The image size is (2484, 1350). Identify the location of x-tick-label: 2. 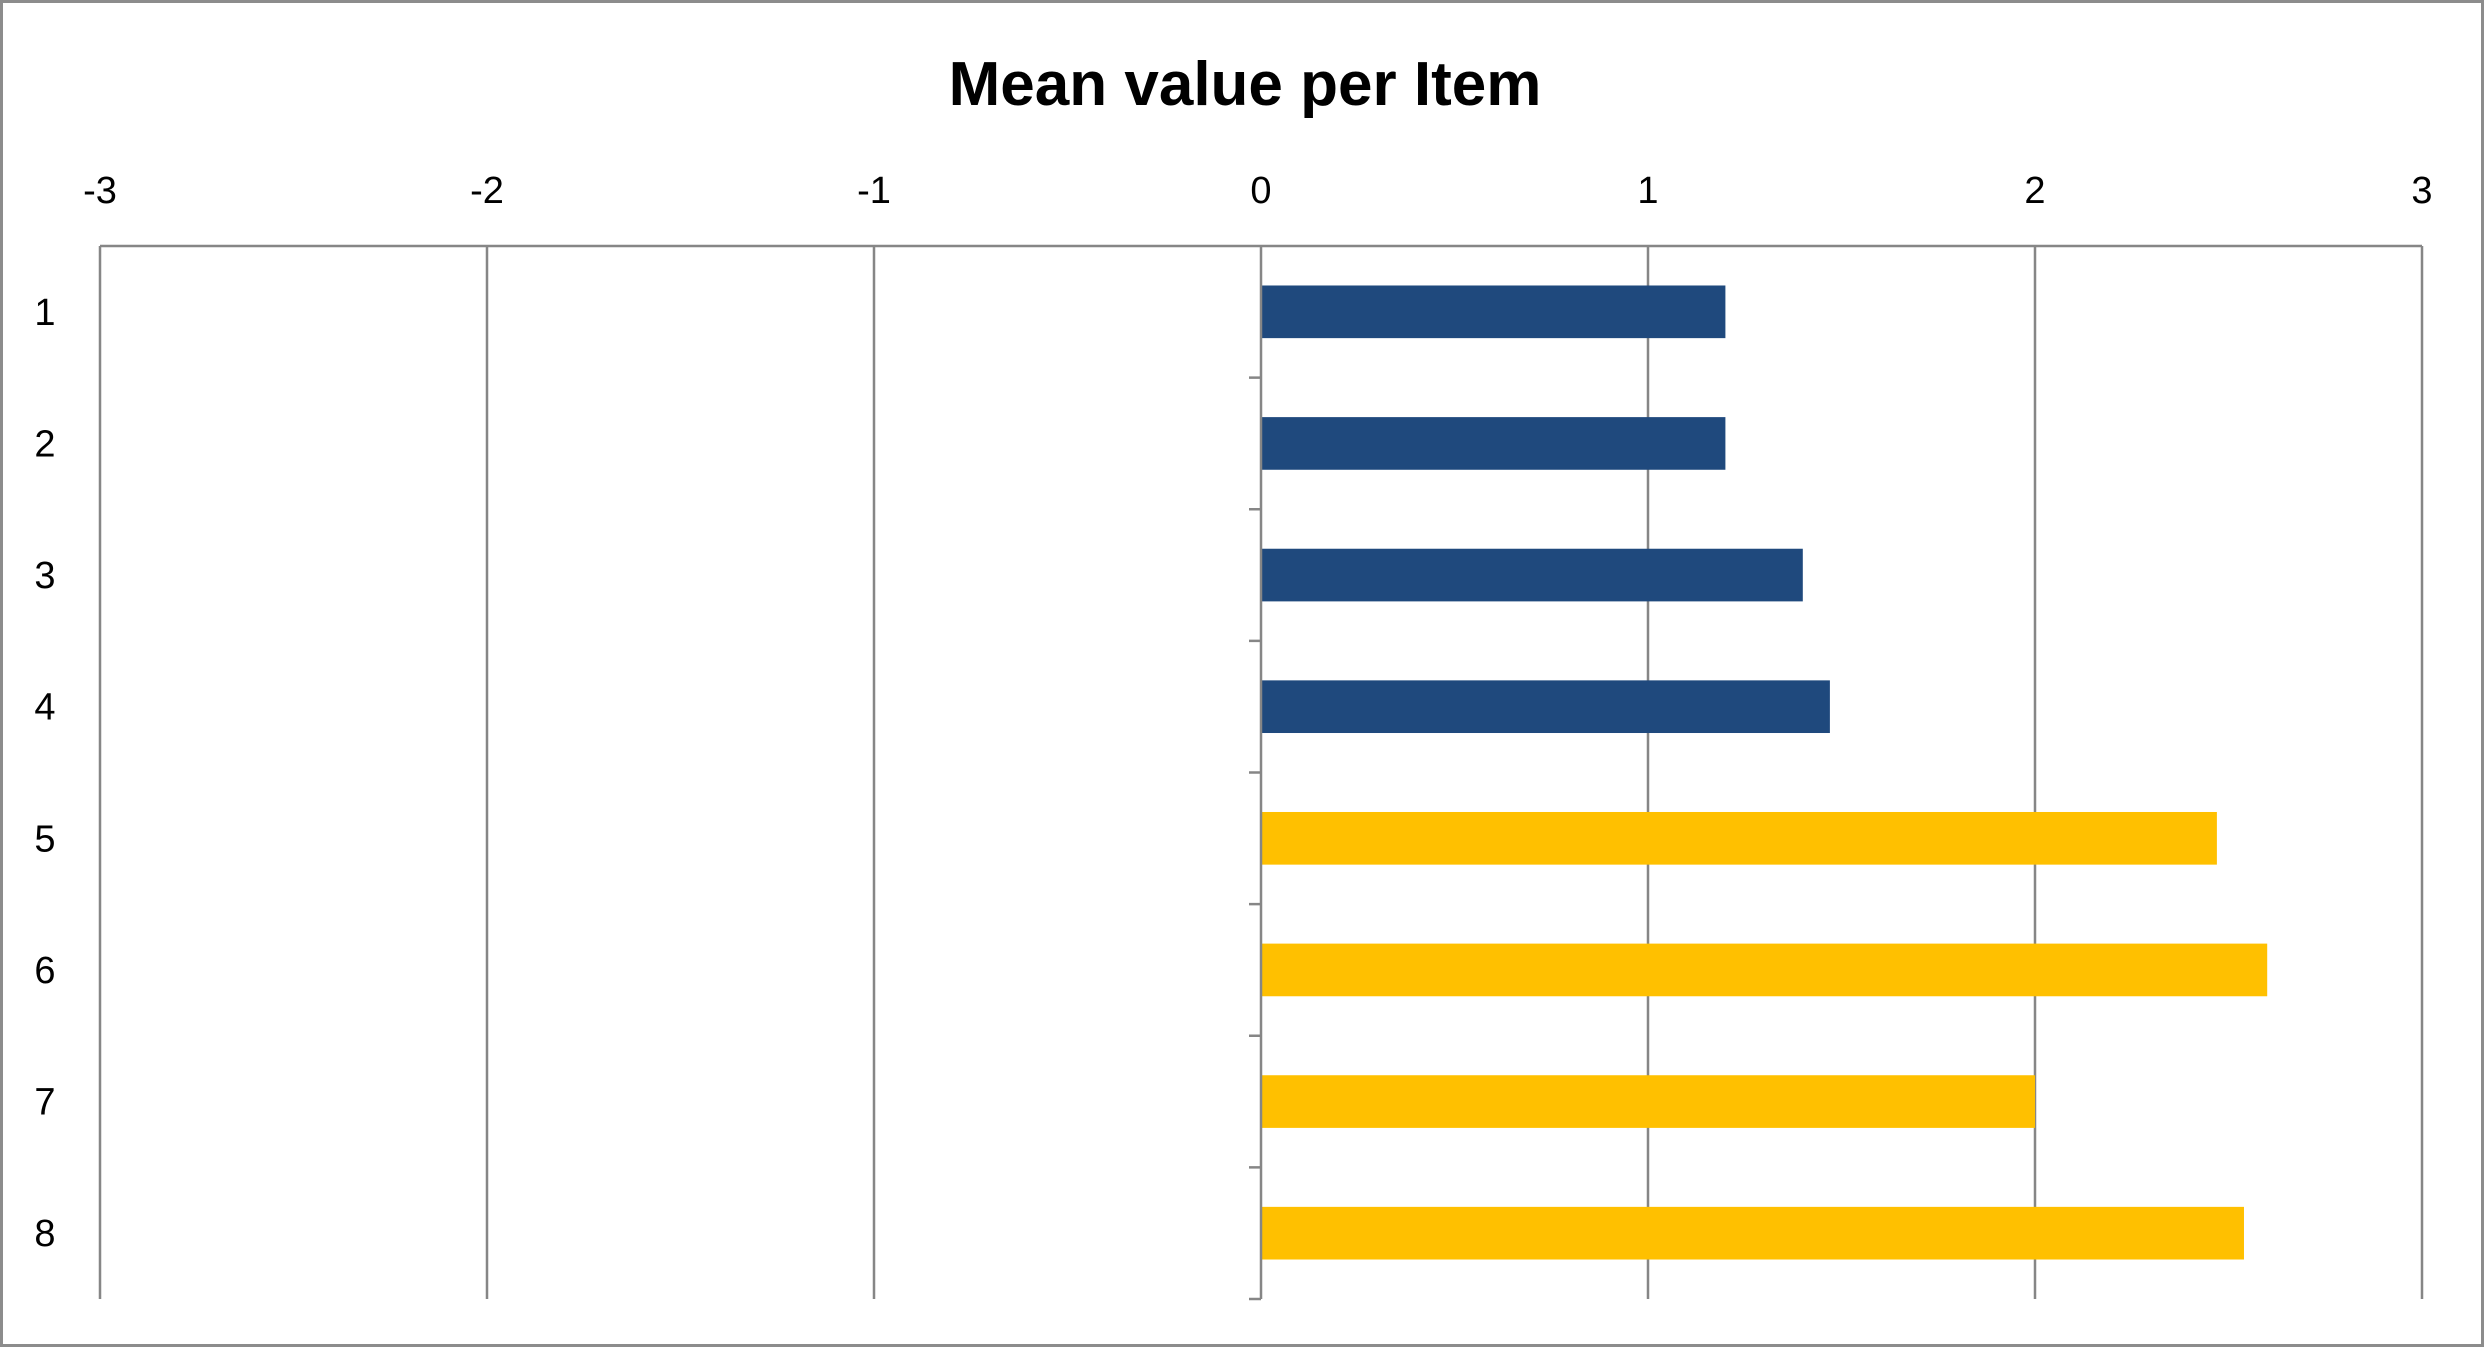
(2034, 191).